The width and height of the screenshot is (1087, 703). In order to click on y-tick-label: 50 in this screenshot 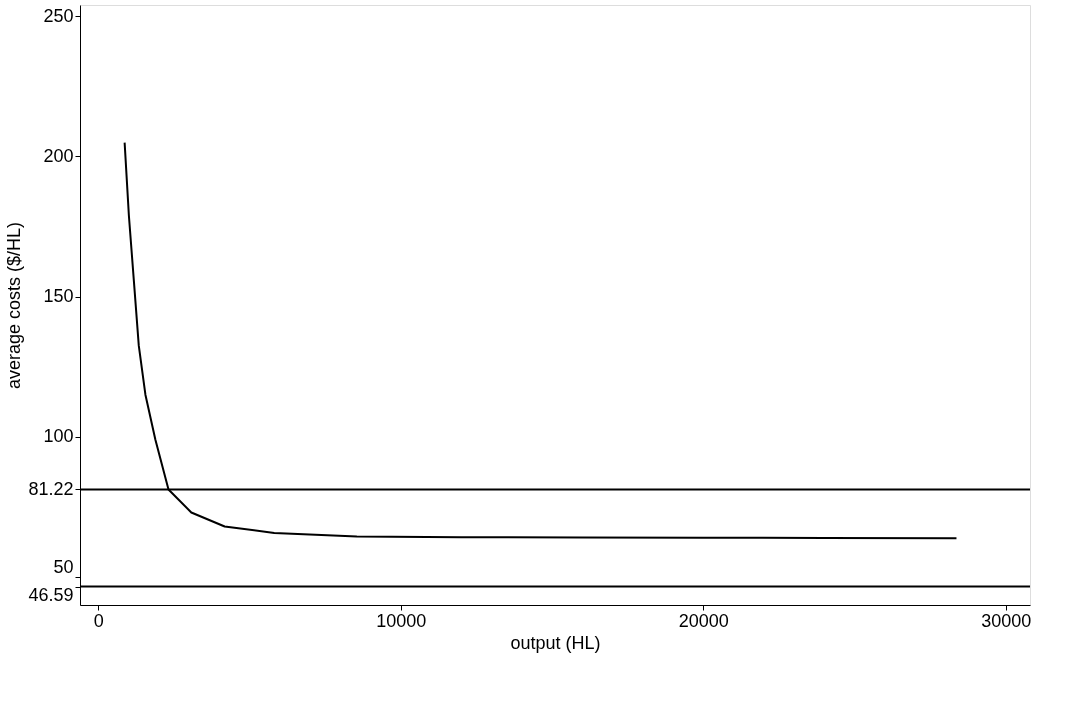, I will do `click(63, 567)`.